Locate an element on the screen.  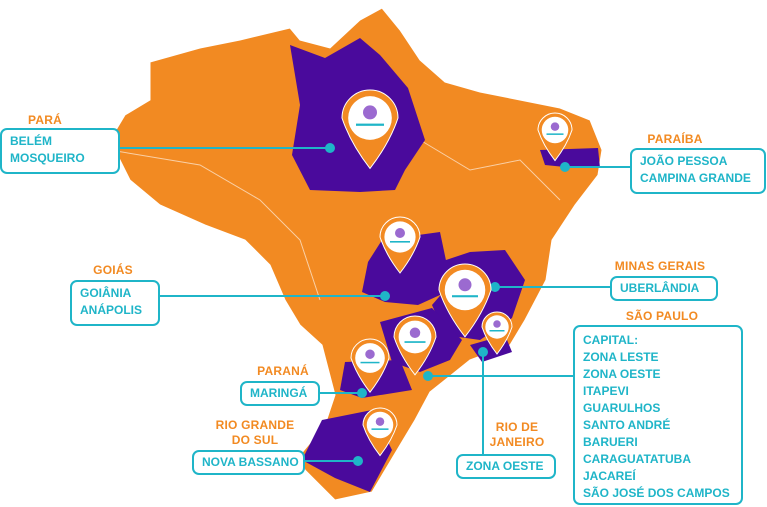
city-box-rj: ZONA OESTE is located at coordinates (506, 466).